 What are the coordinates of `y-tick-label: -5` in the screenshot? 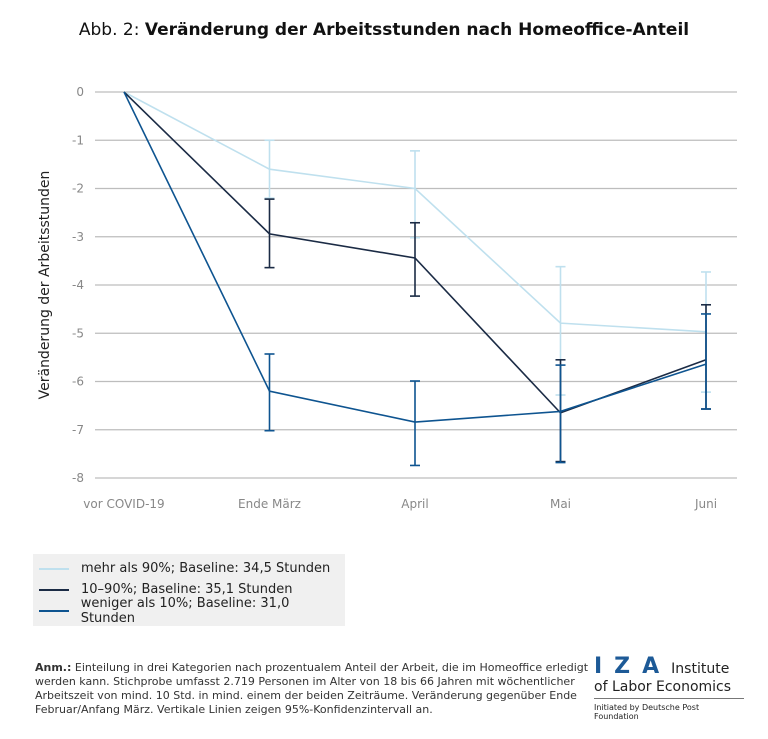 It's located at (78, 333).